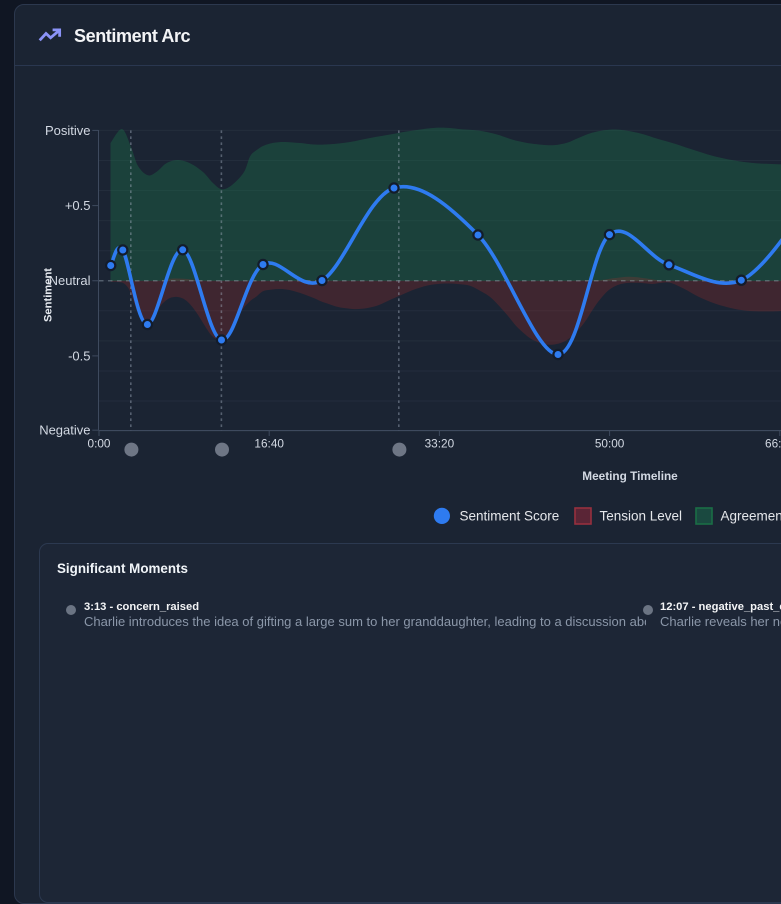  What do you see at coordinates (510, 516) in the screenshot?
I see `svg-text: Sentiment Score` at bounding box center [510, 516].